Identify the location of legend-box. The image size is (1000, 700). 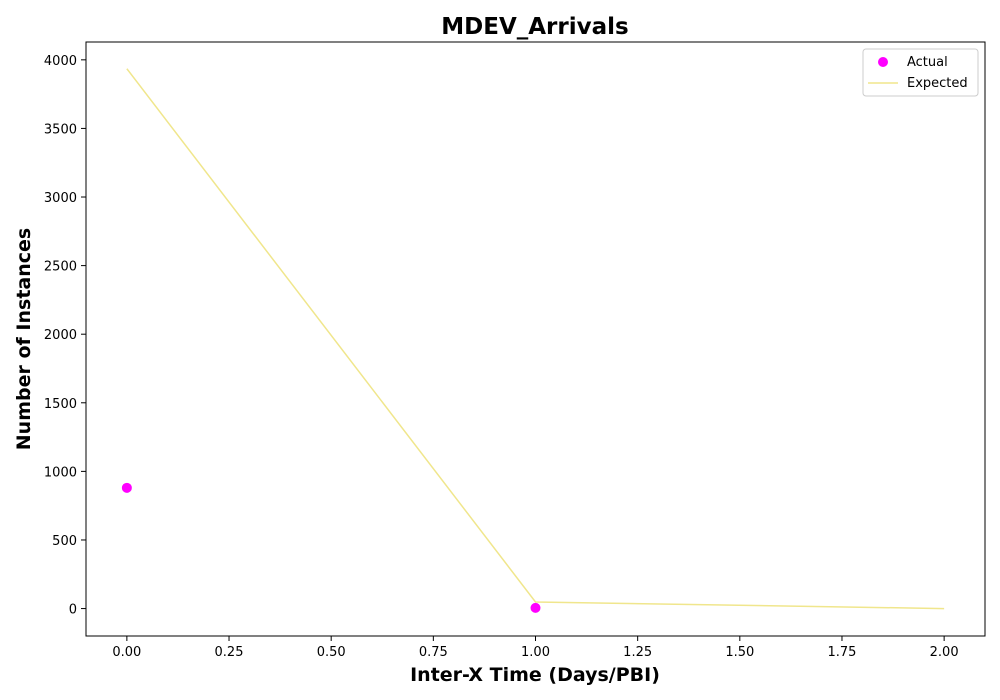
(920, 72).